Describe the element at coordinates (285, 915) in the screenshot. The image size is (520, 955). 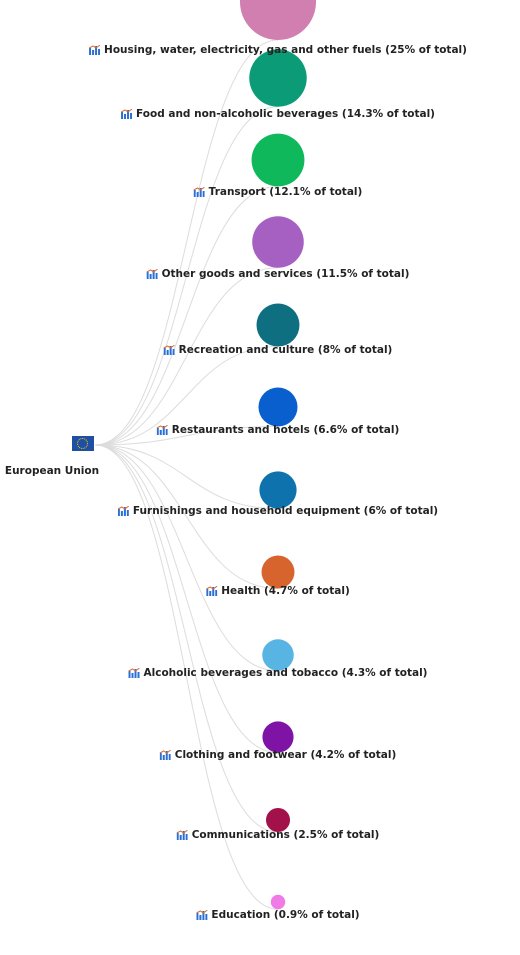
I see `category-label-text: Education (0.9% of total)` at that location.